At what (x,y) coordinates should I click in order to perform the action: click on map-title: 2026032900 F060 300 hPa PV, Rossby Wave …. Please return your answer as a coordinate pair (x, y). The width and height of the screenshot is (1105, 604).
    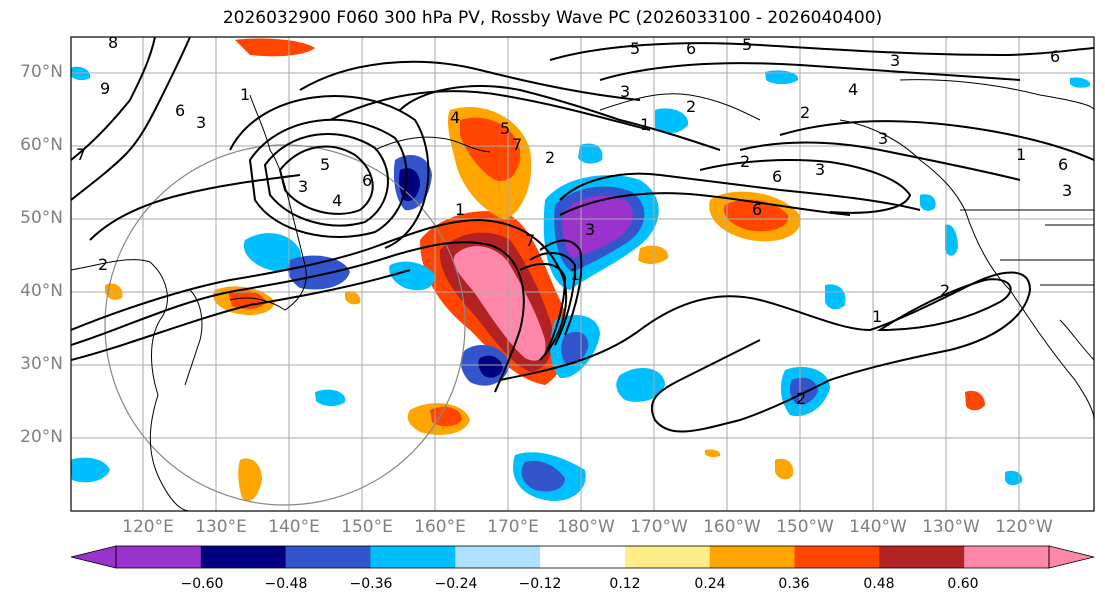
    Looking at the image, I should click on (552, 18).